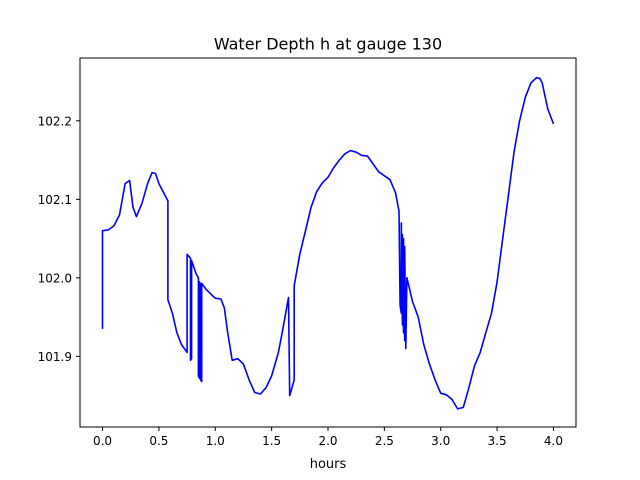 The height and width of the screenshot is (480, 640). I want to click on x-tick-label: 0.5, so click(158, 441).